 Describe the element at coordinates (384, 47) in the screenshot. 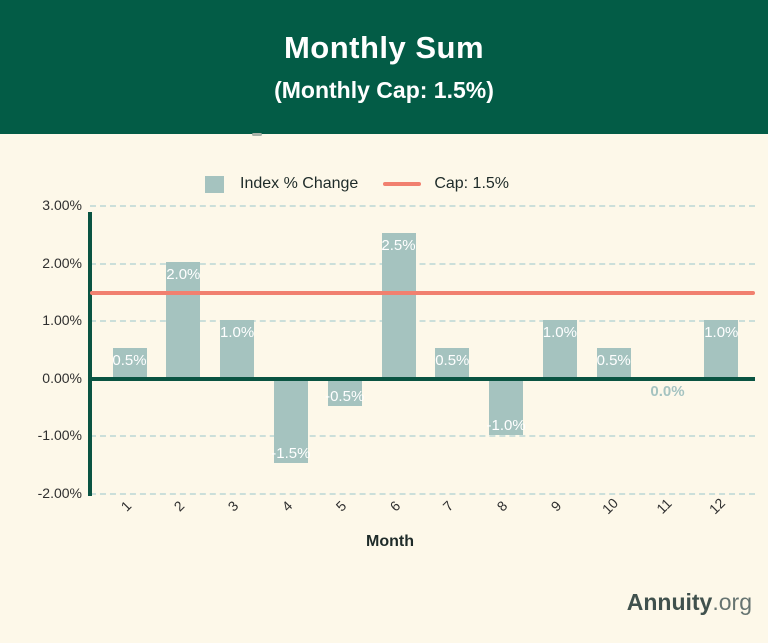

I see `chart-title: Monthly Sum` at that location.